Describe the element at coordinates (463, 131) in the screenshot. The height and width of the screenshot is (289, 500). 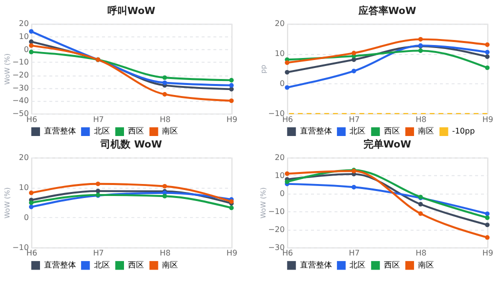
I see `legend-label: -10pp` at that location.